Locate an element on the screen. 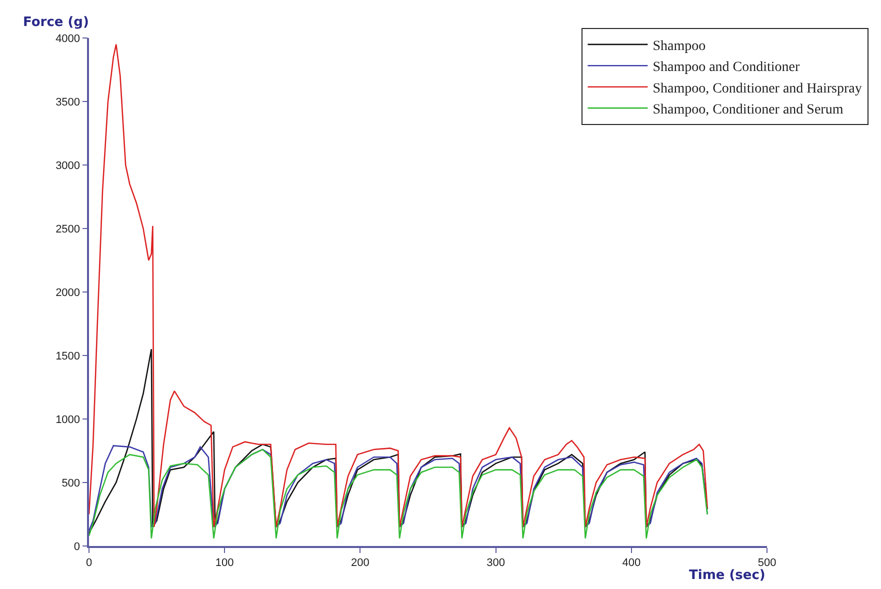 This screenshot has width=881, height=589. x-axis-title: Time (sec) is located at coordinates (727, 575).